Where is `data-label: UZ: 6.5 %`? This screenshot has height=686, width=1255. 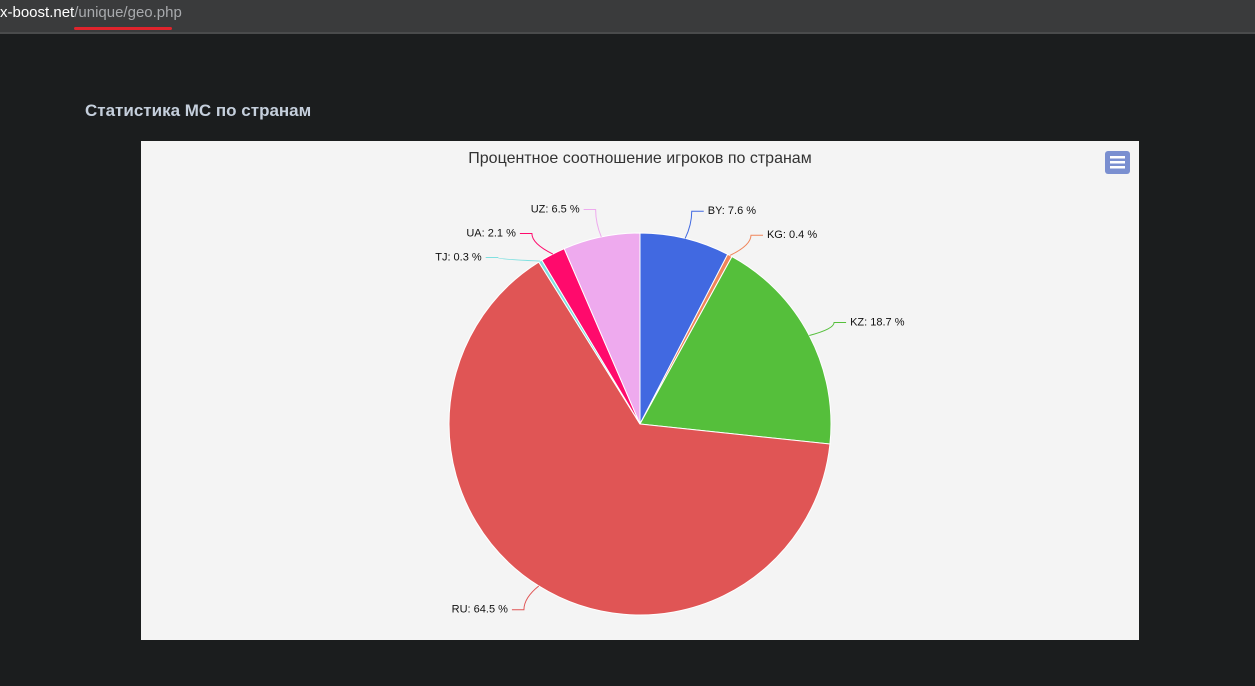
data-label: UZ: 6.5 % is located at coordinates (555, 209).